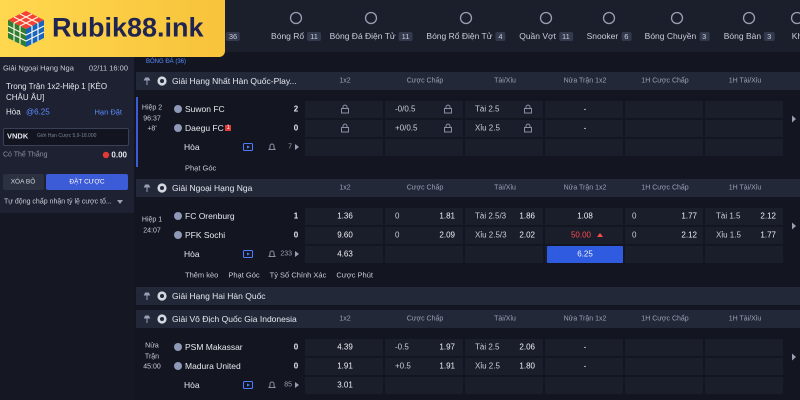 The image size is (800, 400). I want to click on sport-tab: Bóng Rổ Điện Tử 4, so click(466, 36).